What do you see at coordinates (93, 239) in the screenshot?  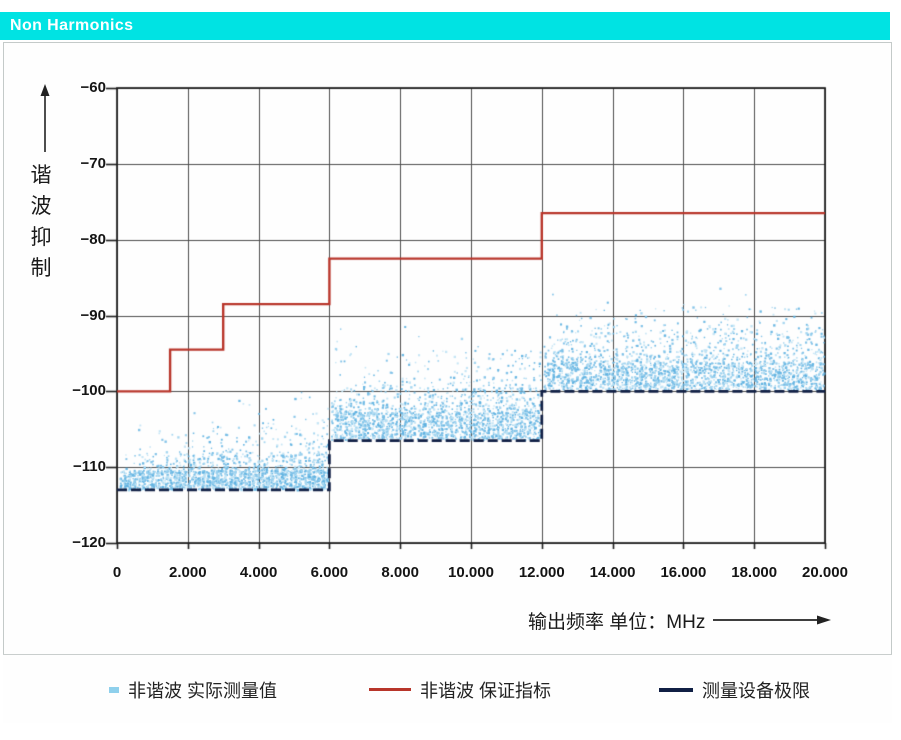 I see `y-tick-label: −80` at bounding box center [93, 239].